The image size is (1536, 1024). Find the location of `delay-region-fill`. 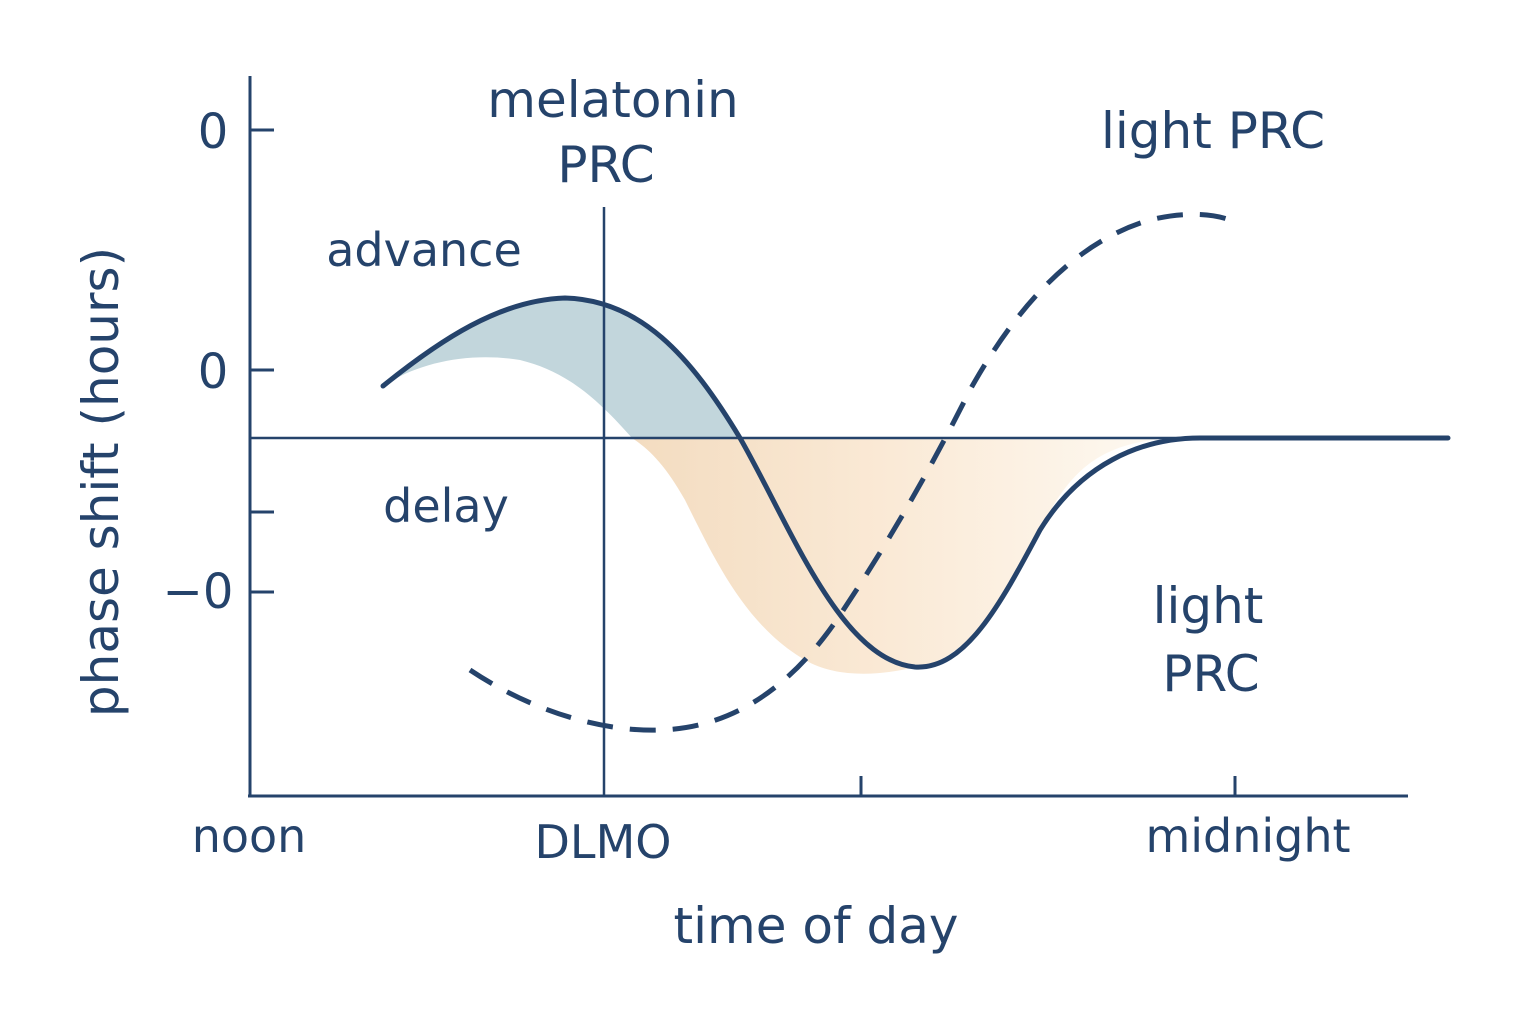

delay-region-fill is located at coordinates (906, 556).